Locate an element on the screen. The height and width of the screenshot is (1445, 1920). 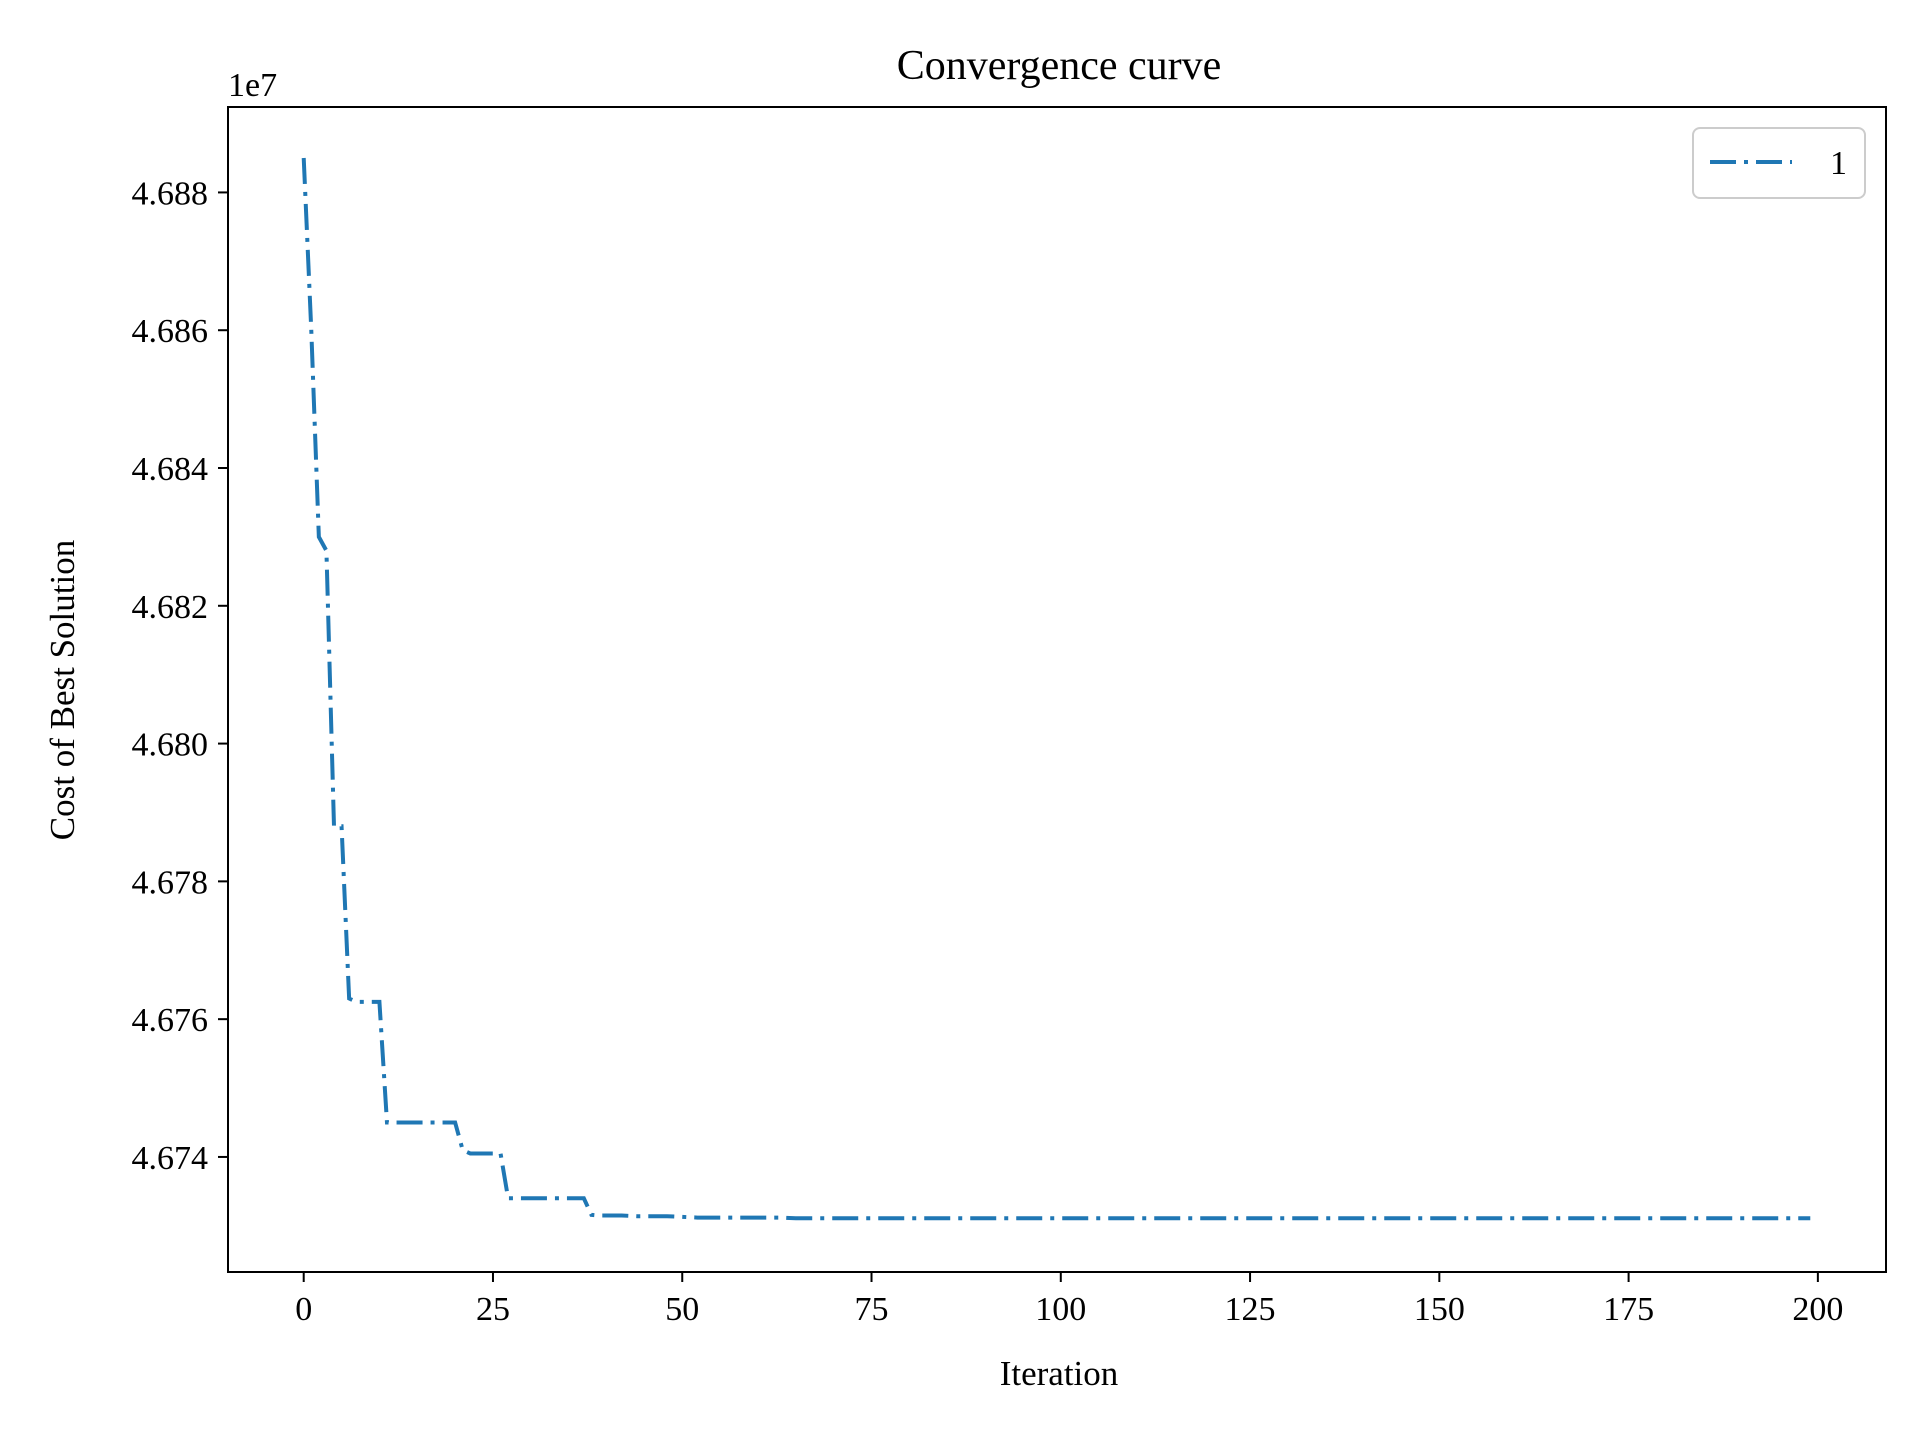
y-tick-label: 4.674 is located at coordinates (170, 1158).